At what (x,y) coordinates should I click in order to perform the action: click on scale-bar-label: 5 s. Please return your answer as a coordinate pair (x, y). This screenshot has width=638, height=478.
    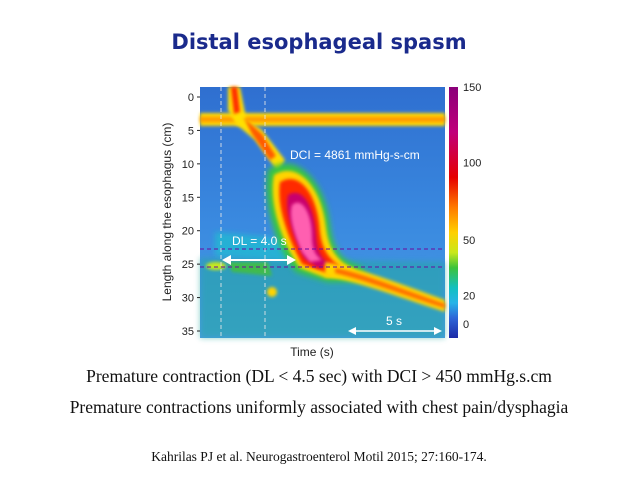
    Looking at the image, I should click on (394, 321).